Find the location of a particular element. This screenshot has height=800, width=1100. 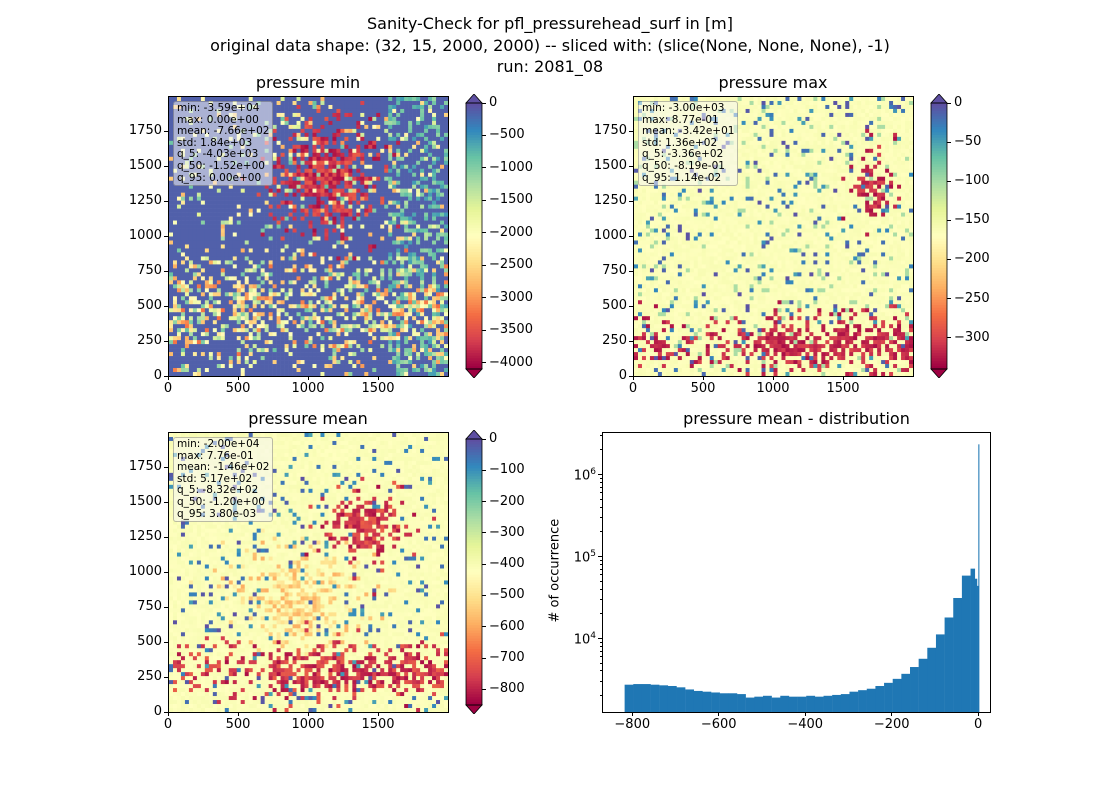

hist-xtick-label: −400 is located at coordinates (805, 724).